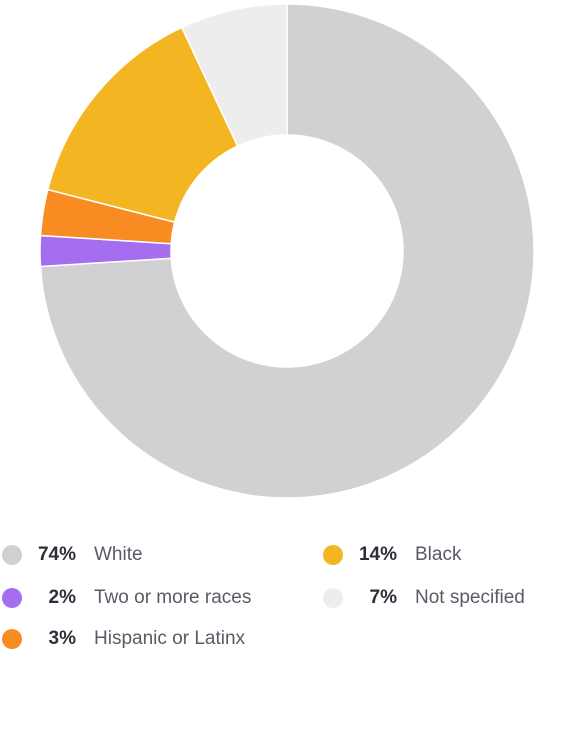 This screenshot has height=729, width=569. What do you see at coordinates (12, 639) in the screenshot?
I see `legend-swatch-hispanic-or-latinx` at bounding box center [12, 639].